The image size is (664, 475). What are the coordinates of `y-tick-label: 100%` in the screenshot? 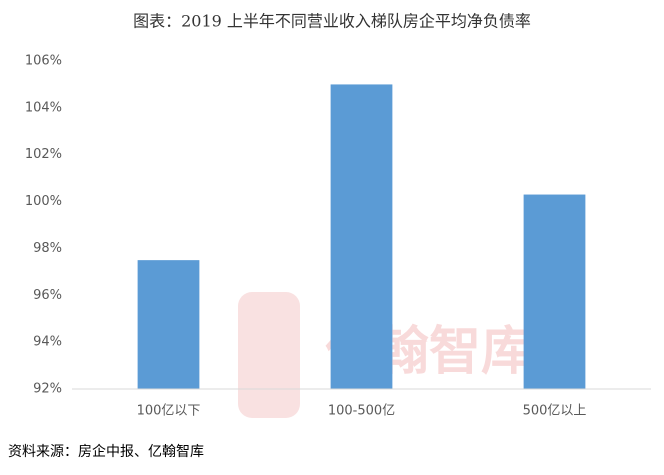 It's located at (43, 201).